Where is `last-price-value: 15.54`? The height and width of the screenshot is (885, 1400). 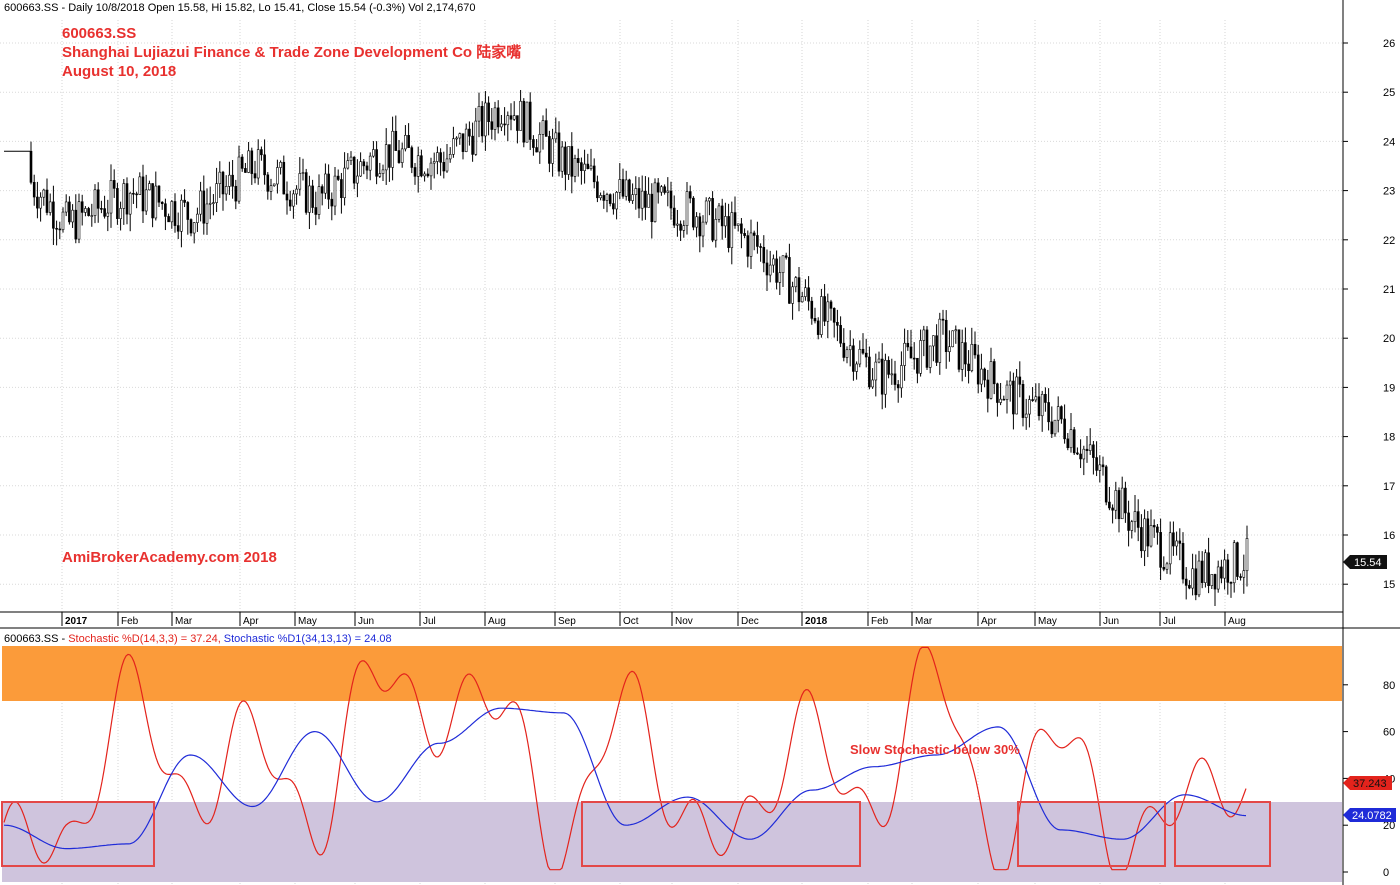 last-price-value: 15.54 is located at coordinates (1368, 563).